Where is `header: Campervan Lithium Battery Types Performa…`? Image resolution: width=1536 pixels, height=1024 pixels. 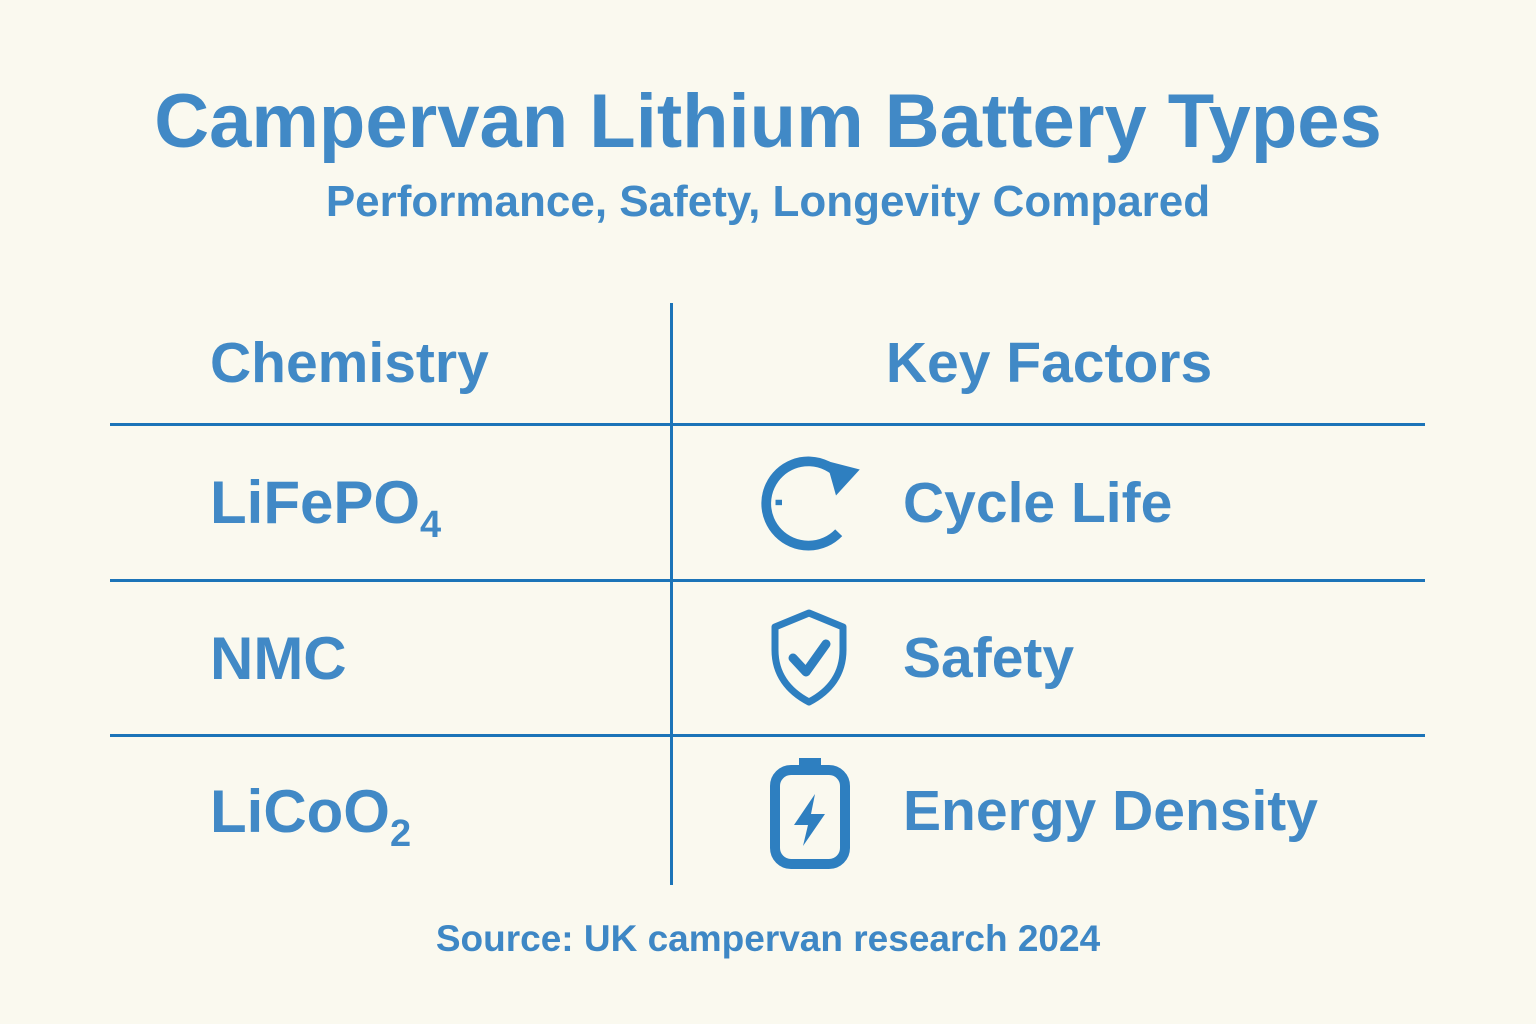 header: Campervan Lithium Battery Types Performa… is located at coordinates (768, 153).